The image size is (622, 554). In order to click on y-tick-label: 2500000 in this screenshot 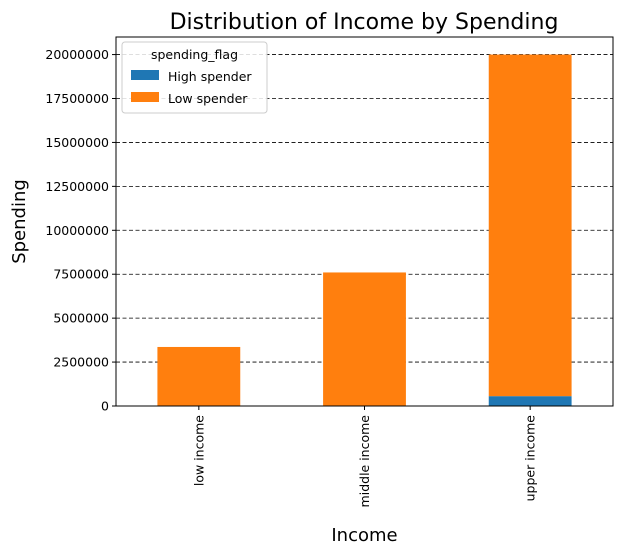, I will do `click(81, 362)`.